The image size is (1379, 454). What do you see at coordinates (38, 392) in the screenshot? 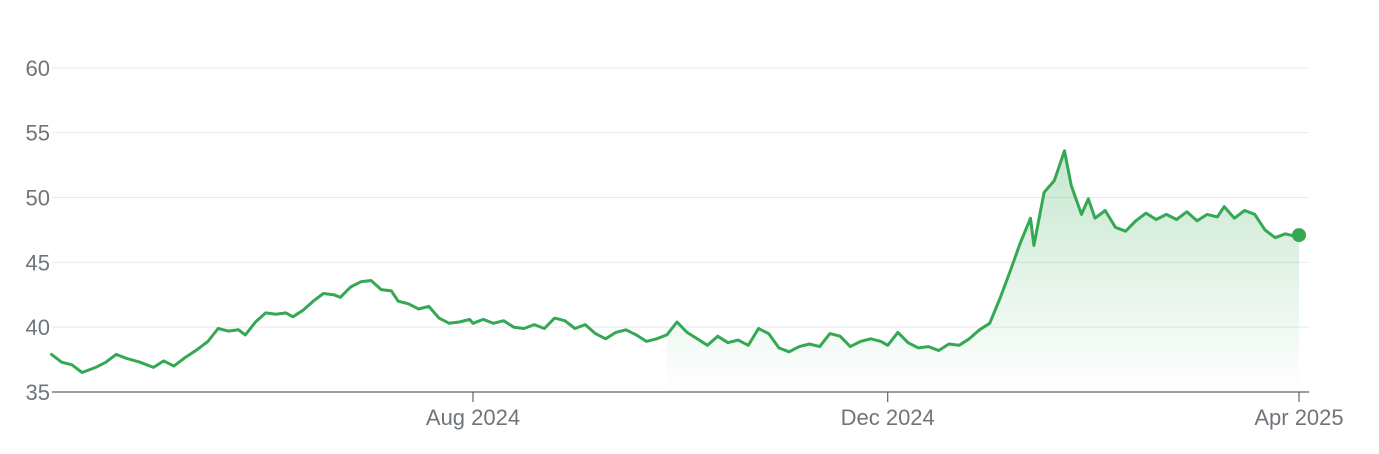
I see `y-tick-label-35: 35` at bounding box center [38, 392].